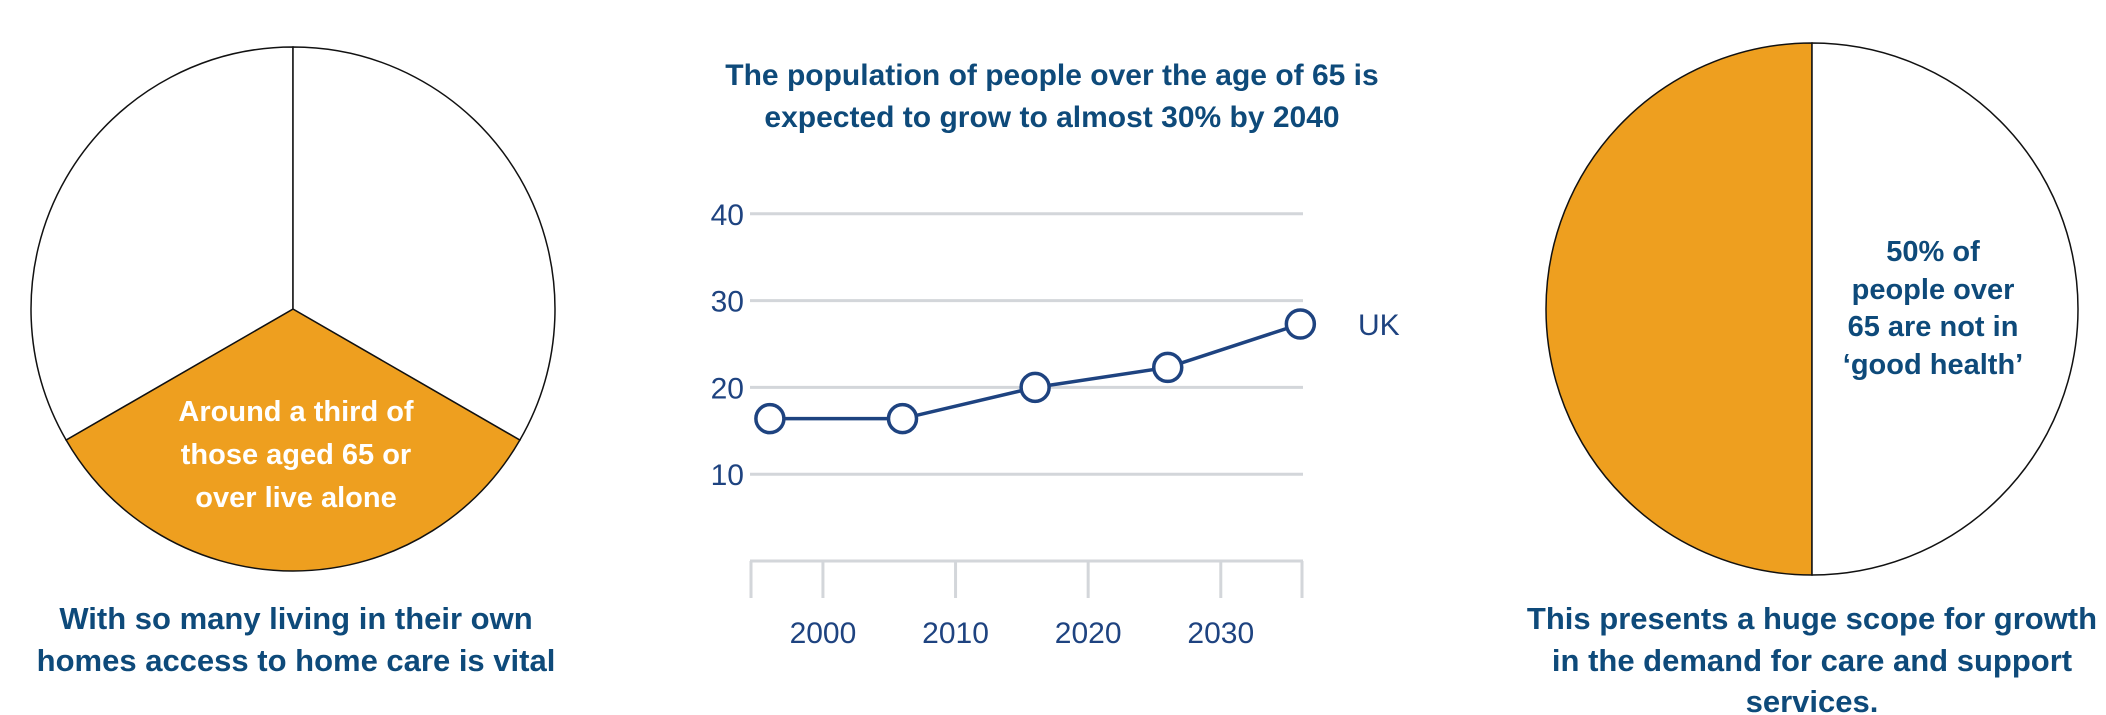 The image size is (2106, 715). I want to click on data-point-2036, so click(1300, 324).